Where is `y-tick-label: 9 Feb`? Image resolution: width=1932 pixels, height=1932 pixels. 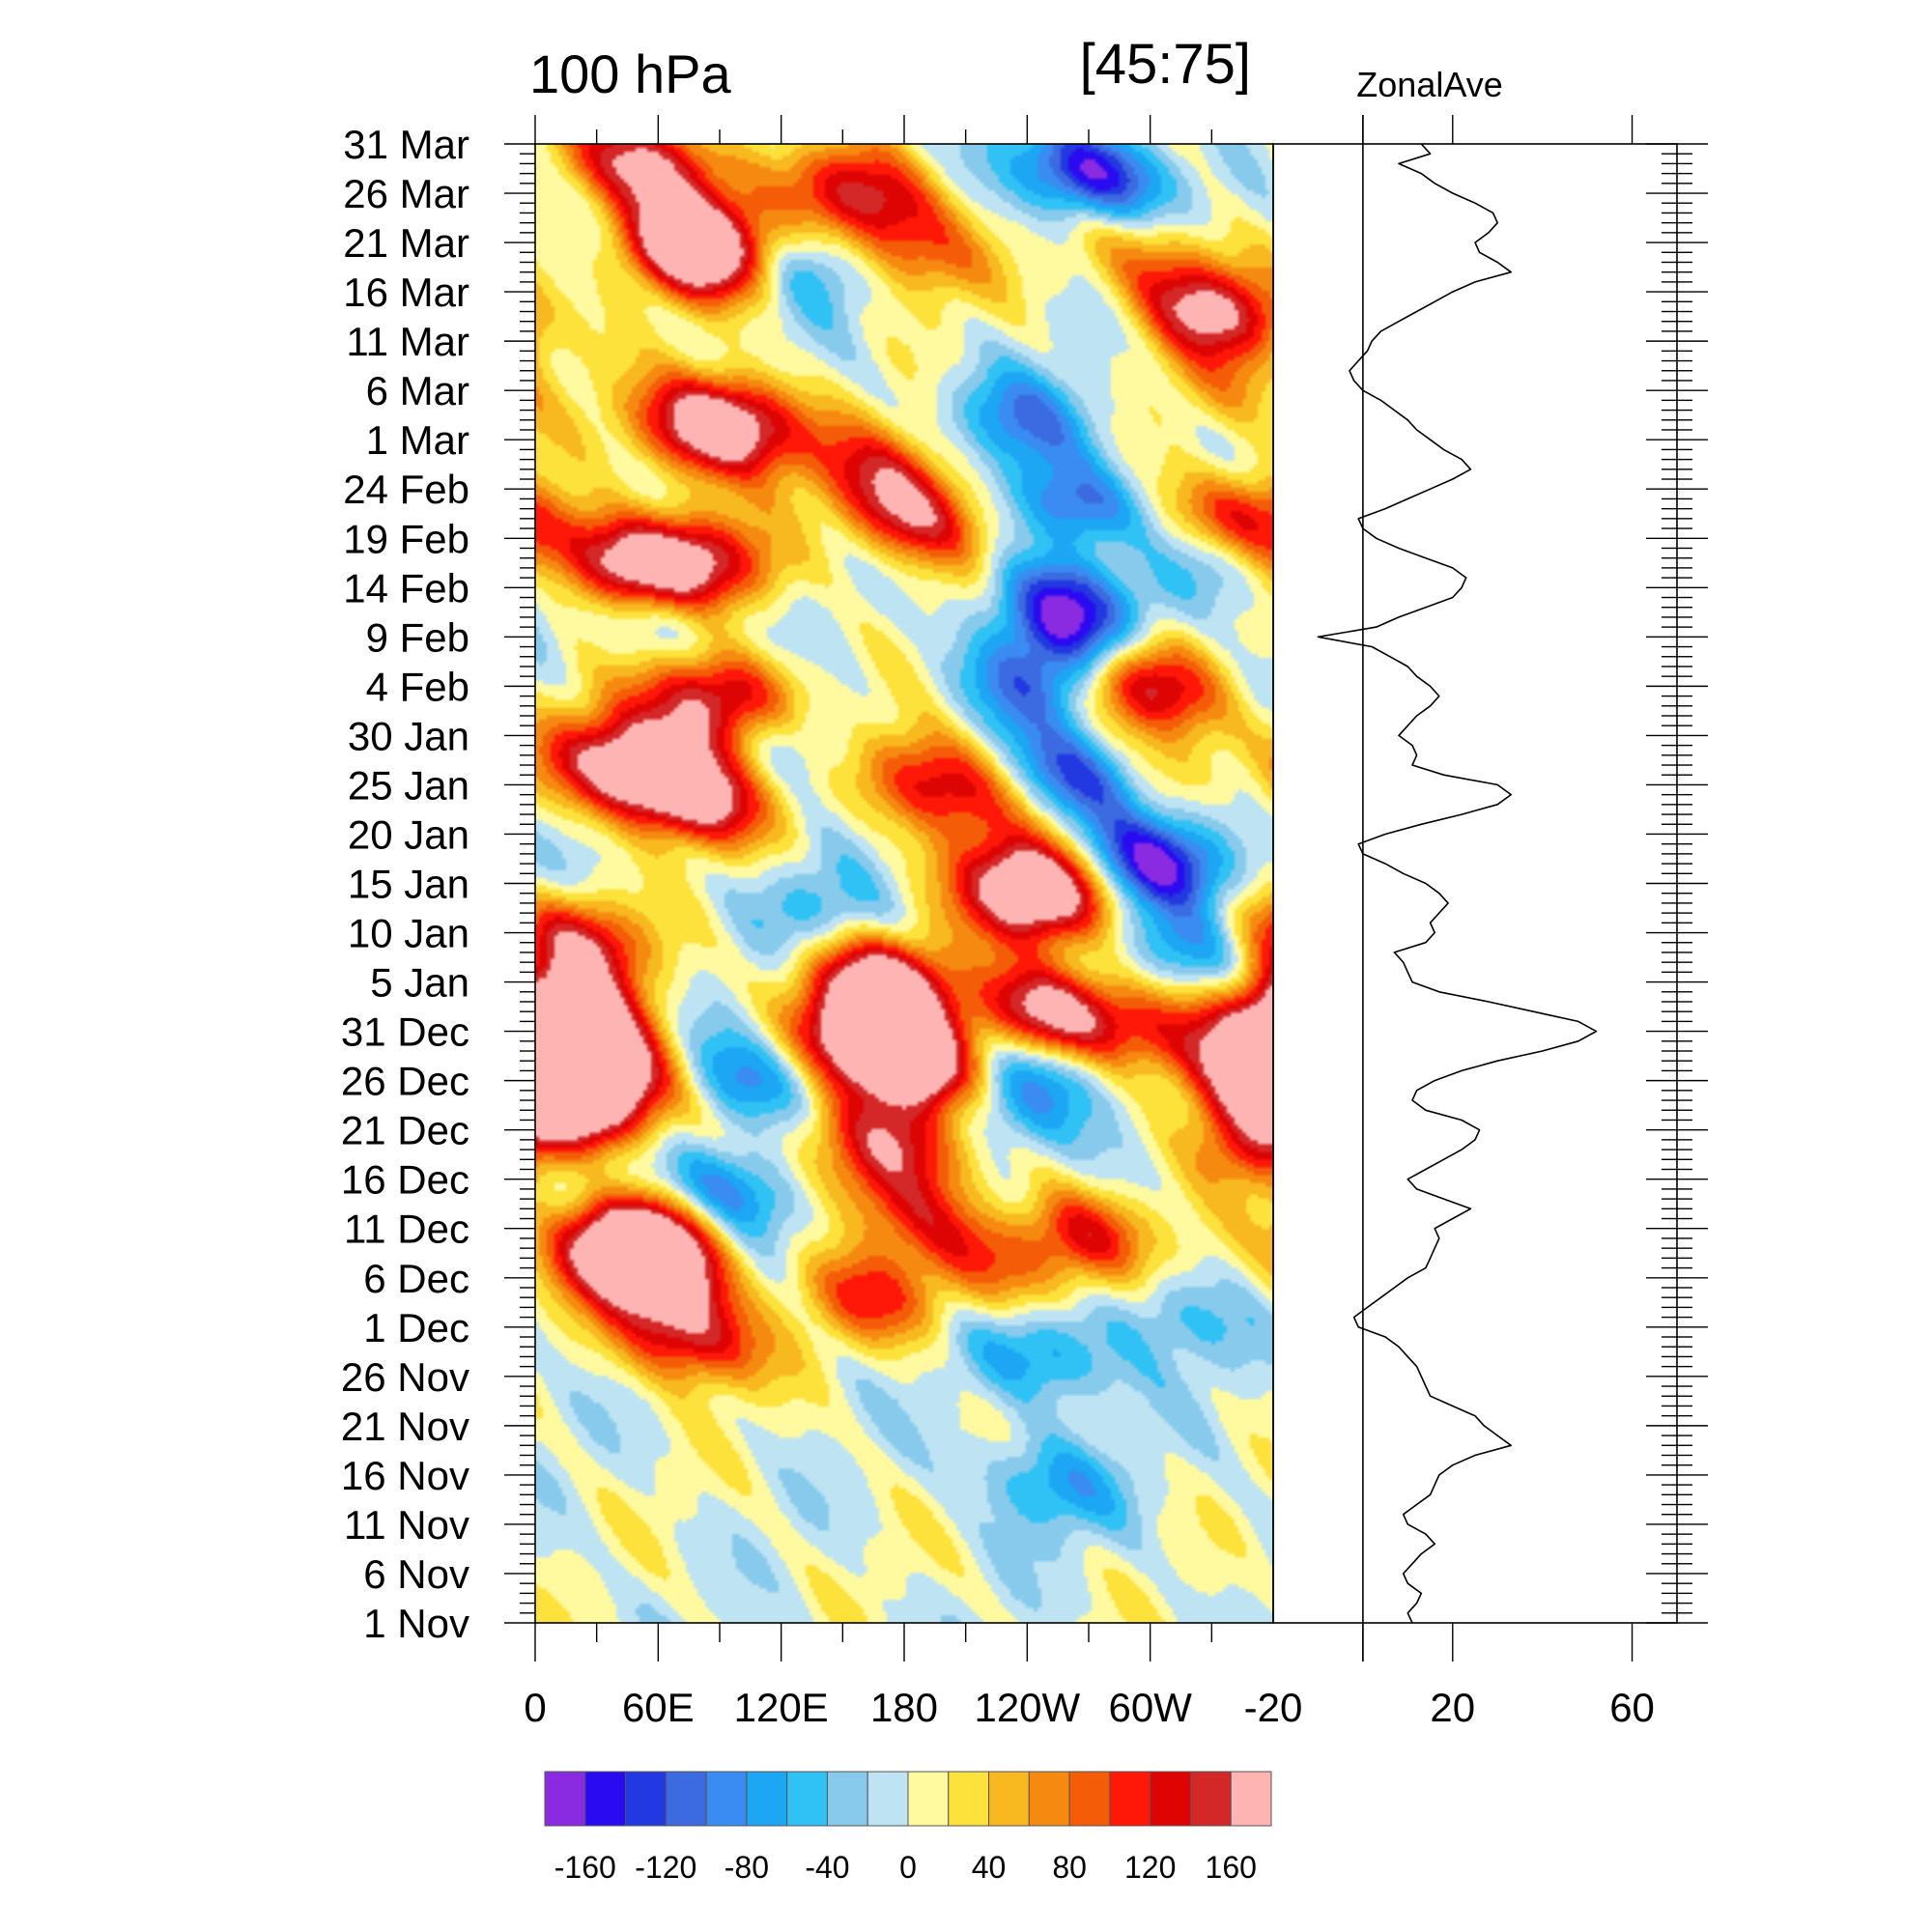
y-tick-label: 9 Feb is located at coordinates (417, 637).